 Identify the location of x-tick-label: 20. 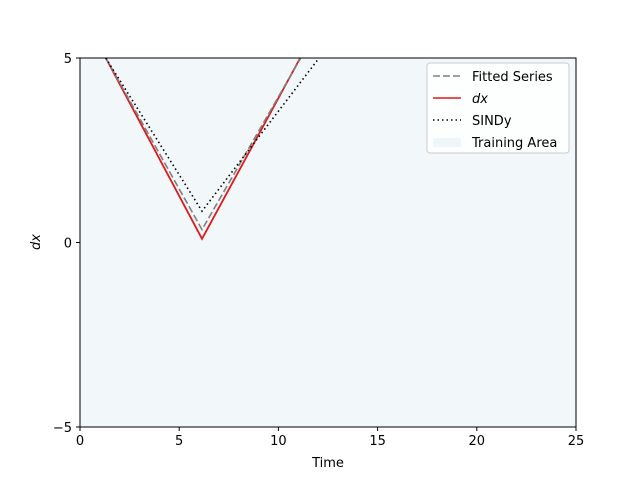
(477, 441).